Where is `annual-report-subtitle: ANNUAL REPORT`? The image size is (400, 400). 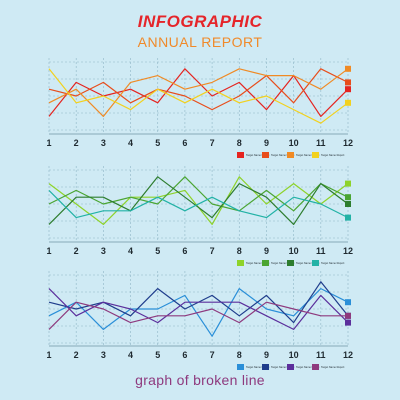
annual-report-subtitle: ANNUAL REPORT is located at coordinates (200, 42).